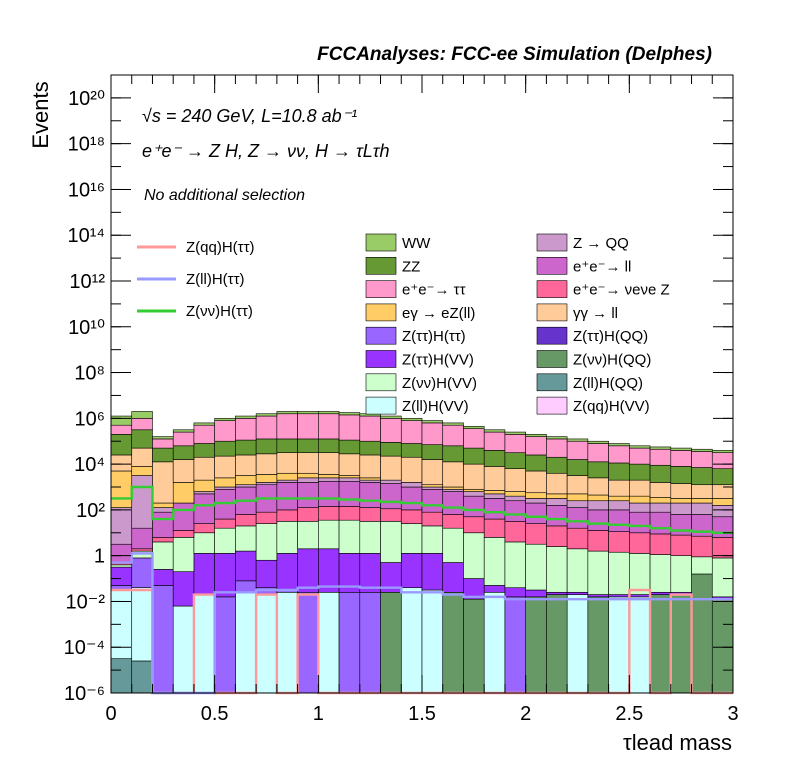 The image size is (796, 772). Describe the element at coordinates (557, 644) in the screenshot. I see `bar-z-h-qq` at that location.